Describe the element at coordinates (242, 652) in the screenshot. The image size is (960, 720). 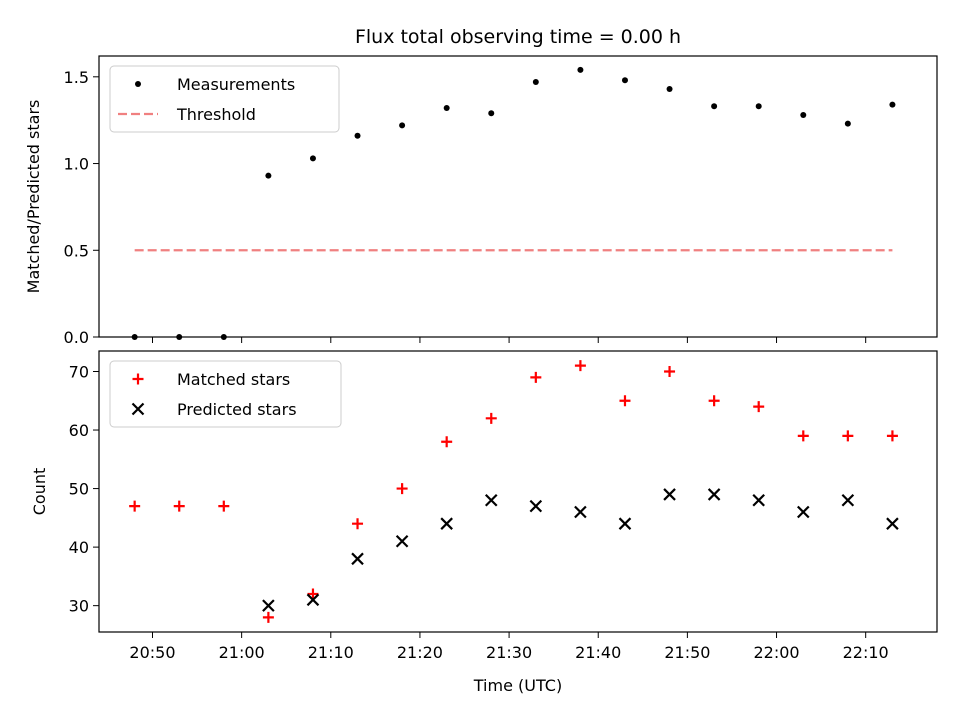
I see `x-tick-label: 21:00` at that location.